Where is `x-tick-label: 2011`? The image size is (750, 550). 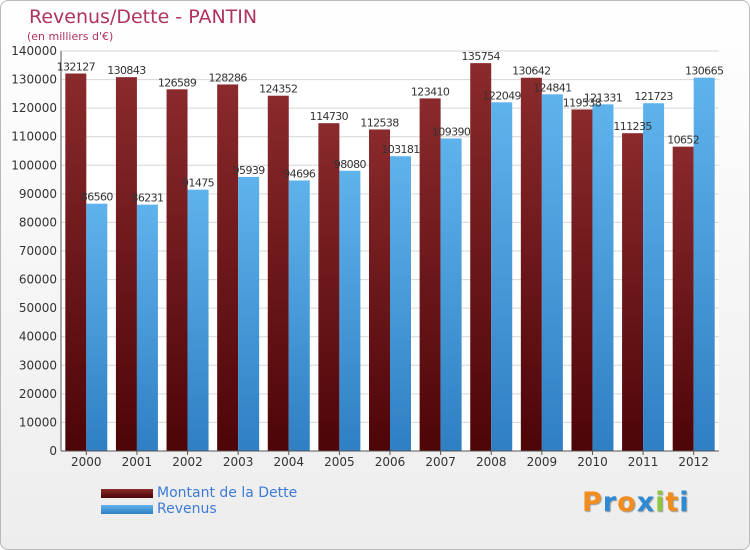 x-tick-label: 2011 is located at coordinates (643, 462).